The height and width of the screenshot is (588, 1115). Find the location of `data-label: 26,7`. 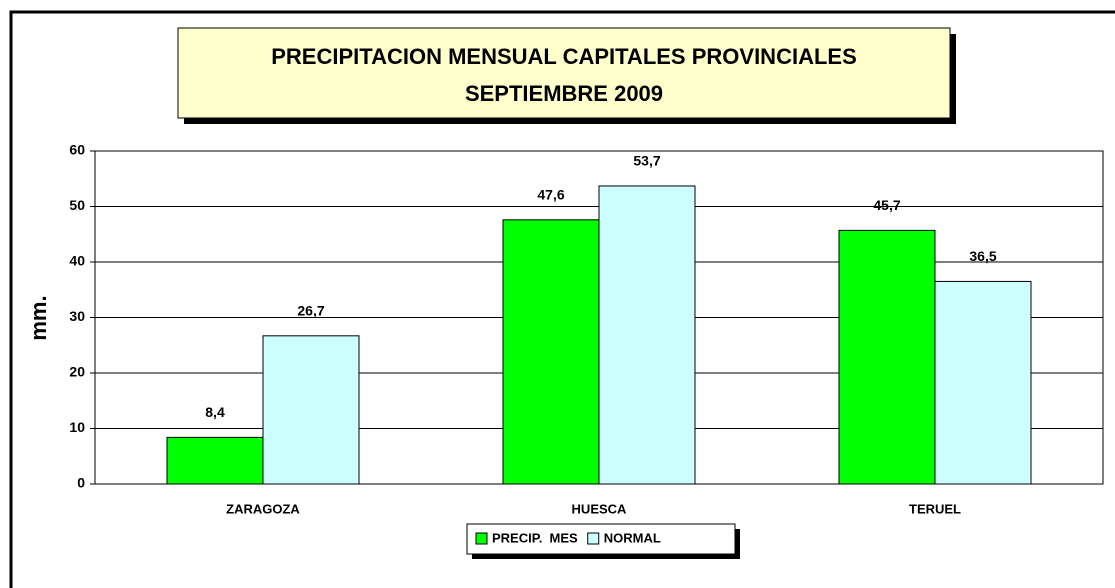

data-label: 26,7 is located at coordinates (310, 311).